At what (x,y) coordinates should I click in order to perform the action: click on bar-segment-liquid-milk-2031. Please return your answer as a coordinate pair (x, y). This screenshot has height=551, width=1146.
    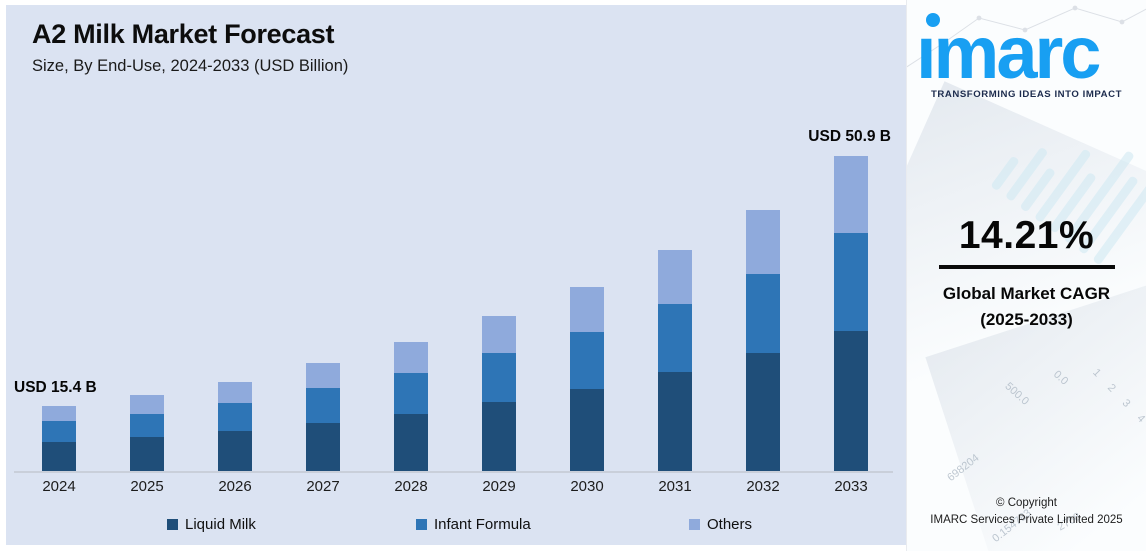
    Looking at the image, I should click on (675, 421).